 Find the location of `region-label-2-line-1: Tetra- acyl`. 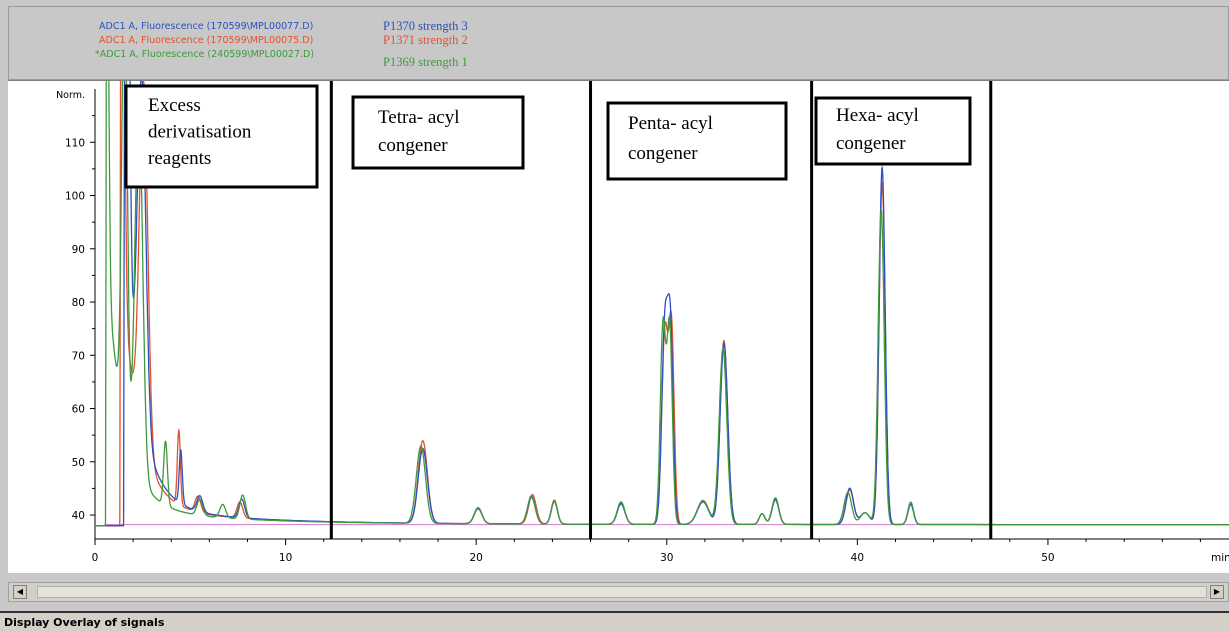

region-label-2-line-1: Tetra- acyl is located at coordinates (418, 117).